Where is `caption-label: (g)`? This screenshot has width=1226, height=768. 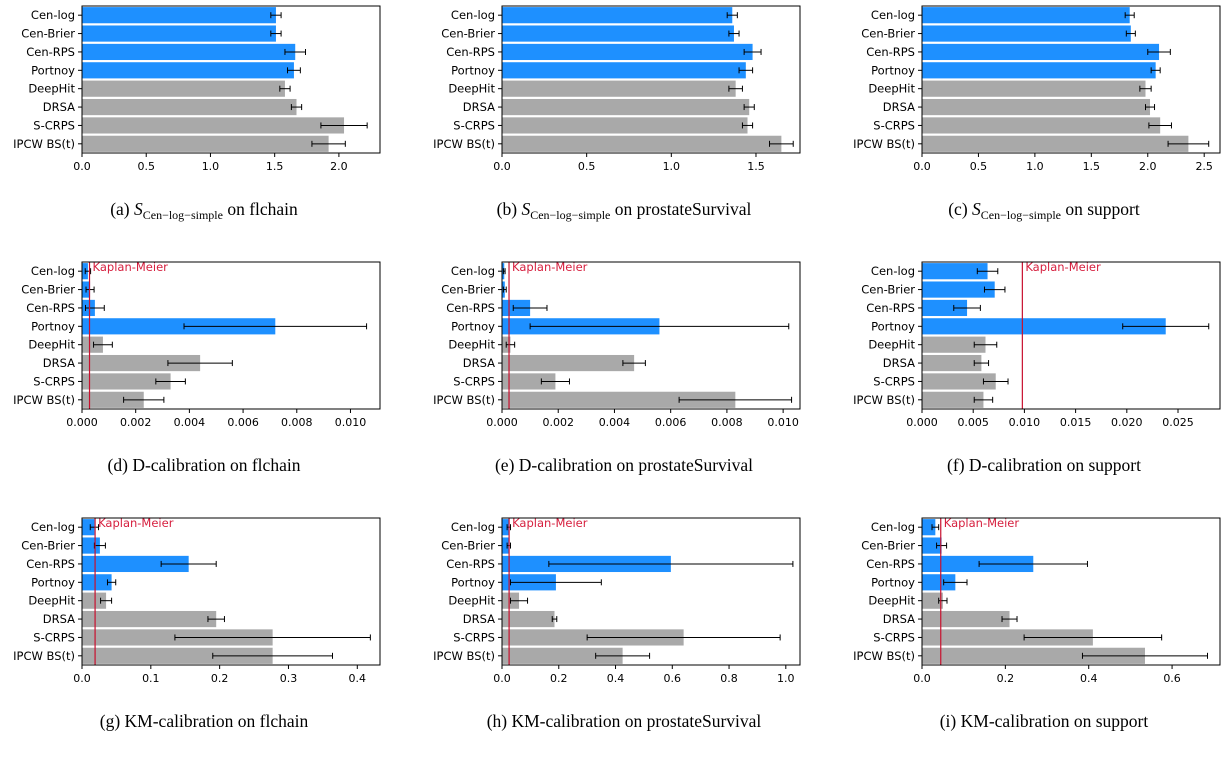
caption-label: (g) is located at coordinates (112, 721).